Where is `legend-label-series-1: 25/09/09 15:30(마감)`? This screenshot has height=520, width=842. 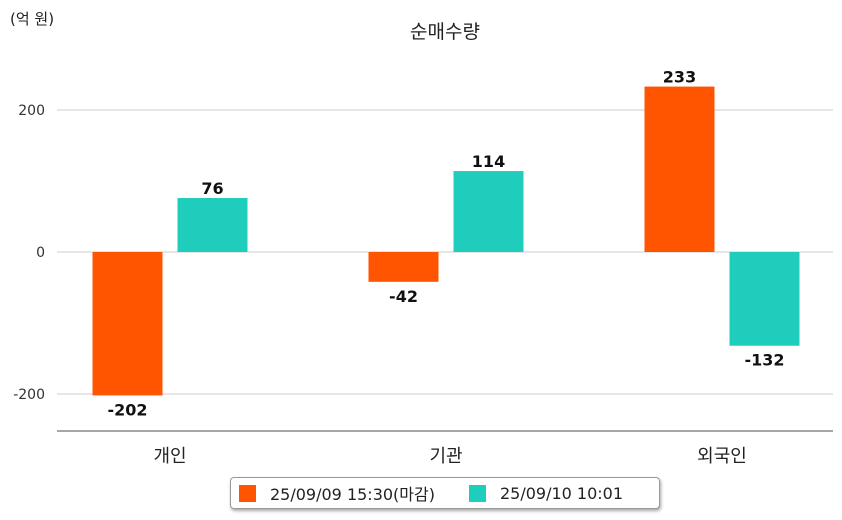 legend-label-series-1: 25/09/09 15:30(마감) is located at coordinates (352, 494).